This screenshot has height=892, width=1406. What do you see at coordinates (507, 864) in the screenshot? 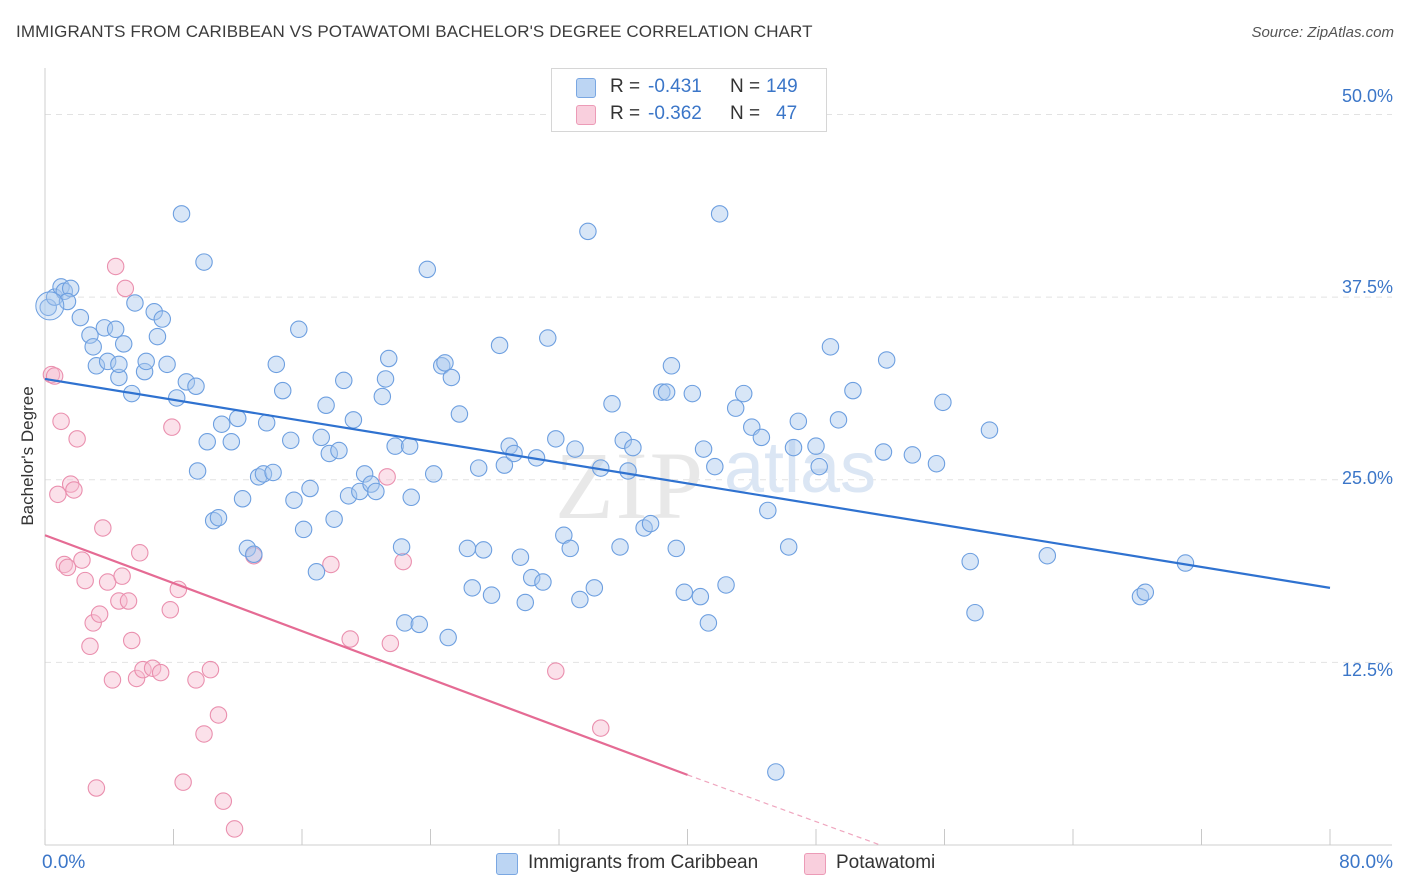
I see `bottom-legend-swatch-caribbean` at bounding box center [507, 864].